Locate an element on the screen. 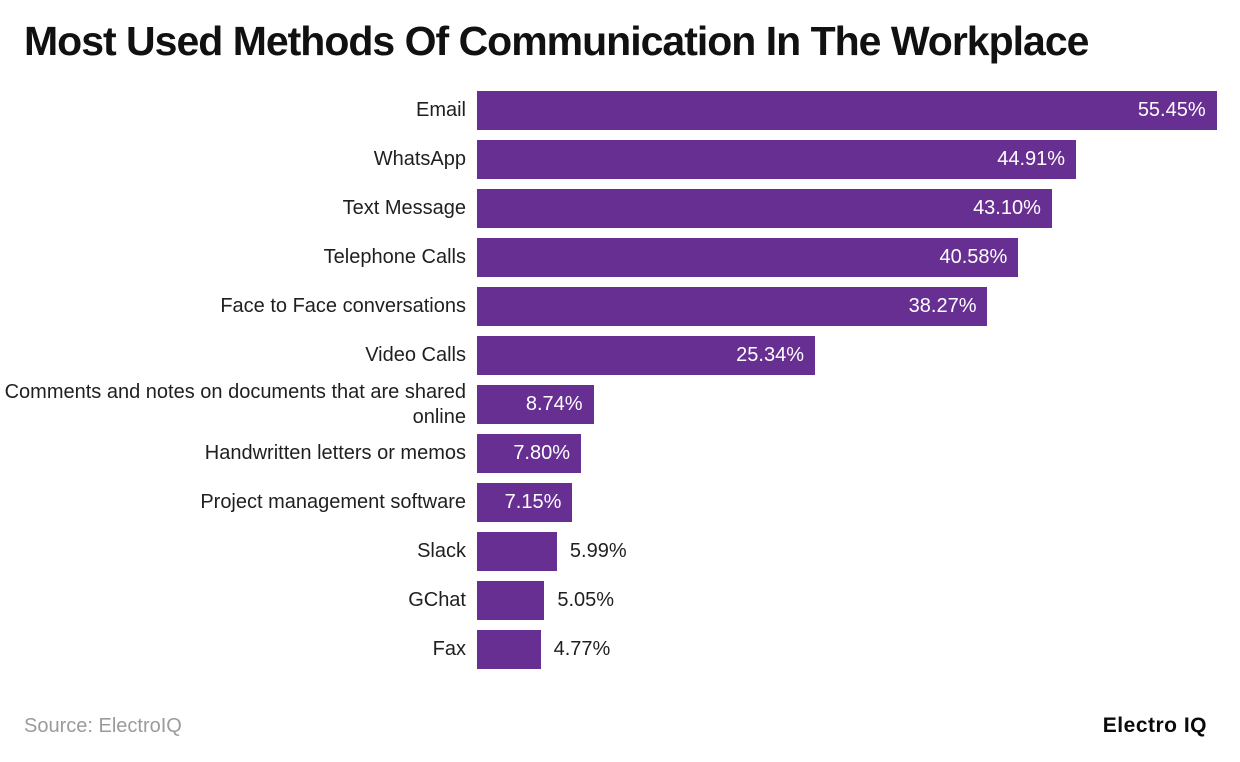 This screenshot has height=762, width=1240. bar-track: 40.58% is located at coordinates (858, 257).